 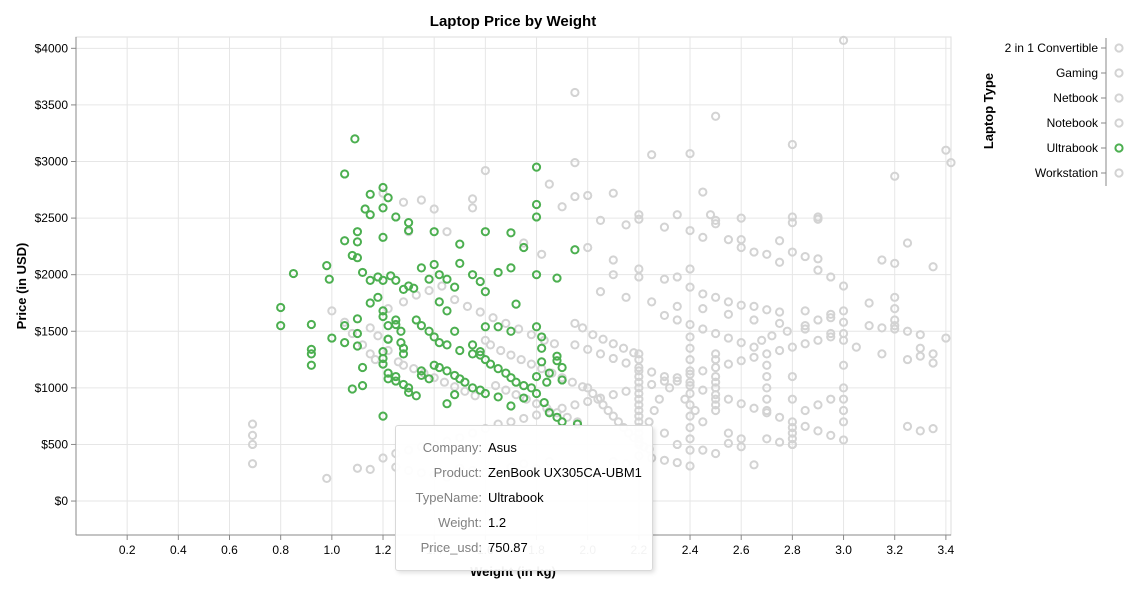 What do you see at coordinates (1052, 48) in the screenshot?
I see `legend-label: 2 in 1 Convertible` at bounding box center [1052, 48].